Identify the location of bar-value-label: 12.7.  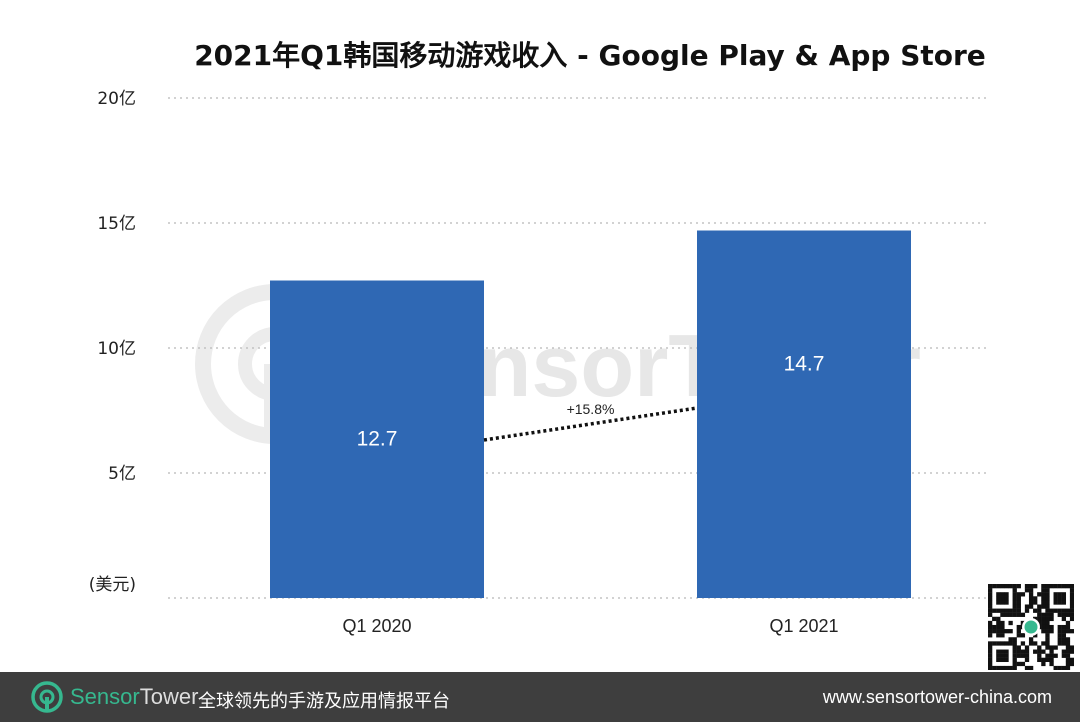
(377, 439).